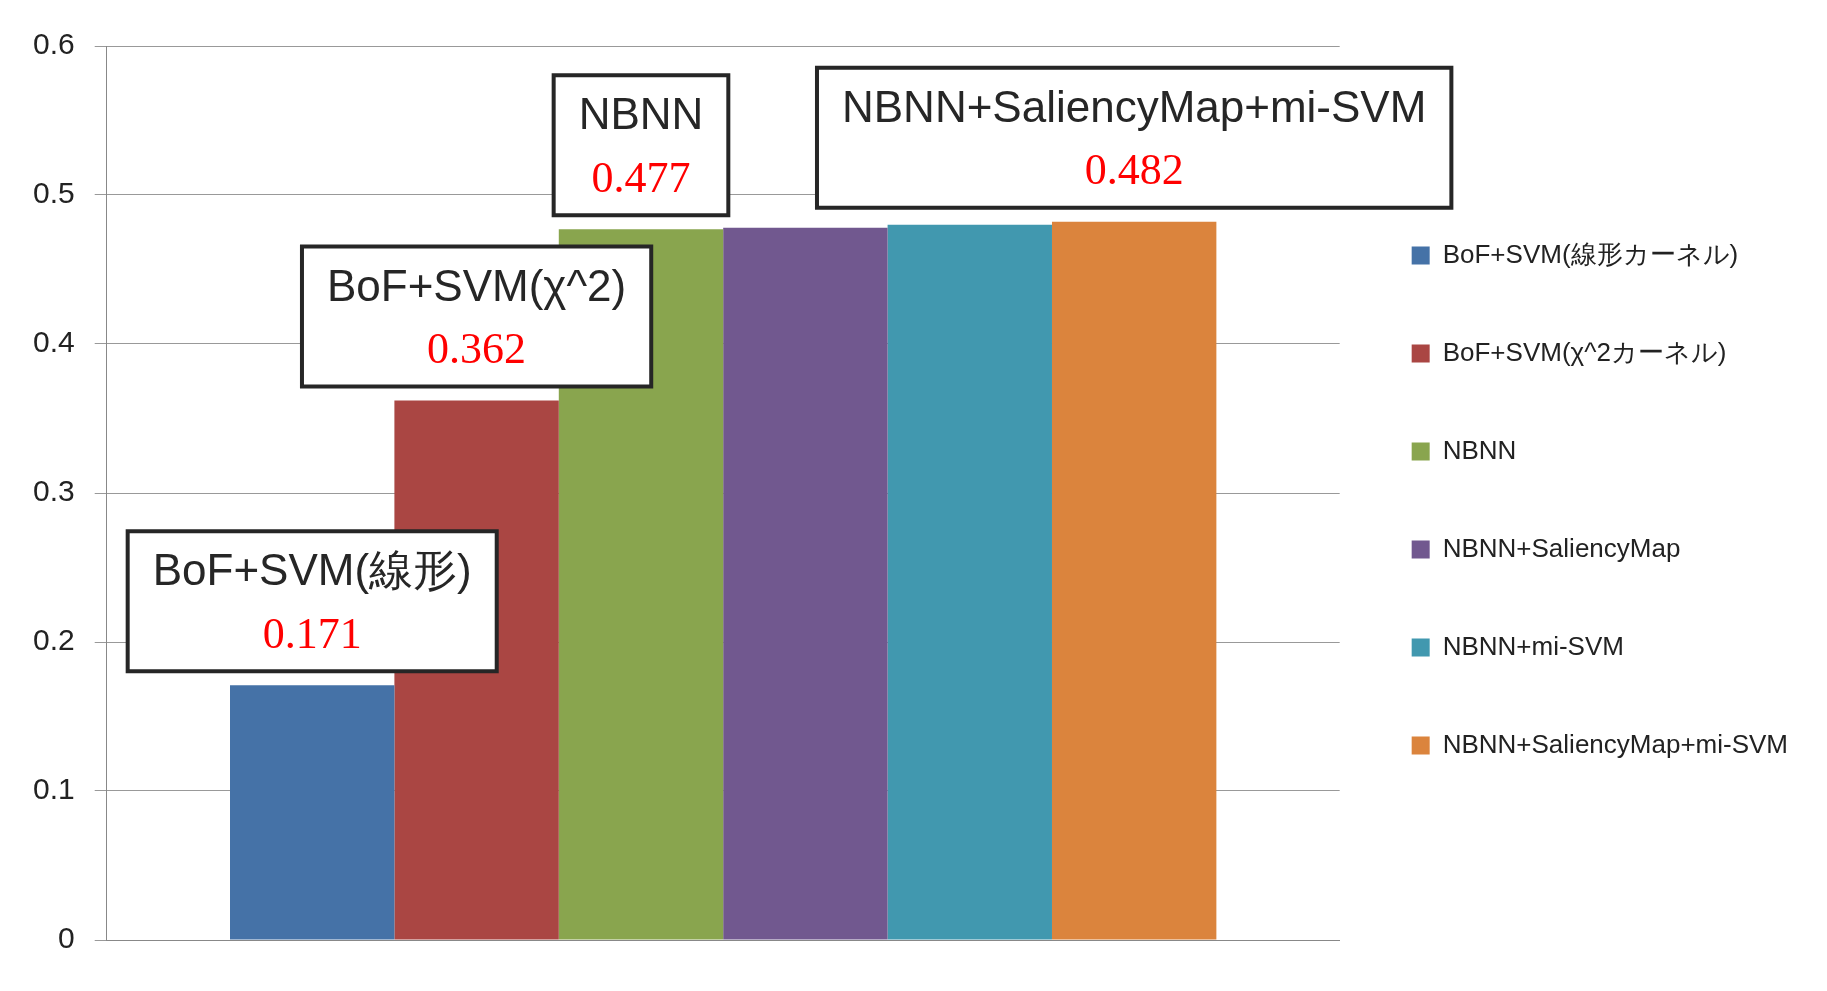 The image size is (1827, 991). What do you see at coordinates (1533, 645) in the screenshot?
I see `legend-label: NBNN+mi-SVM` at bounding box center [1533, 645].